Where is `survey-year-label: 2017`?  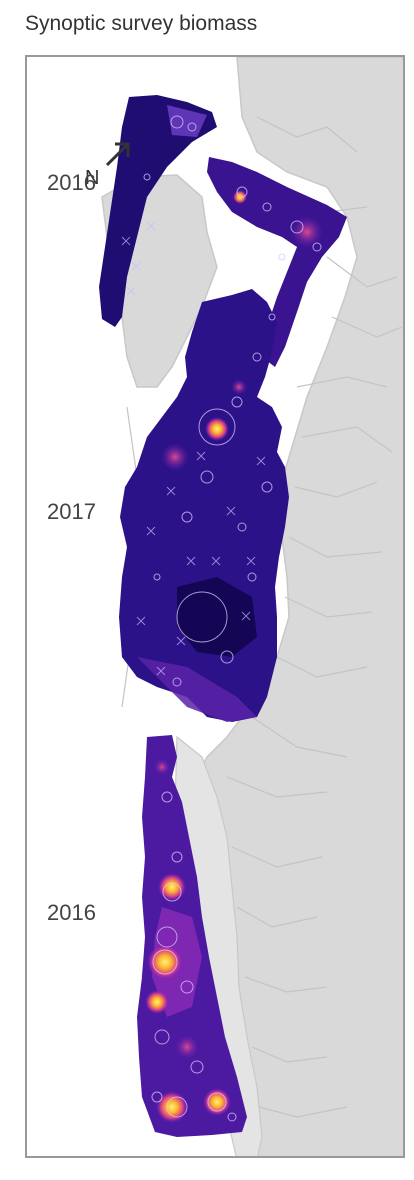 survey-year-label: 2017 is located at coordinates (71, 511).